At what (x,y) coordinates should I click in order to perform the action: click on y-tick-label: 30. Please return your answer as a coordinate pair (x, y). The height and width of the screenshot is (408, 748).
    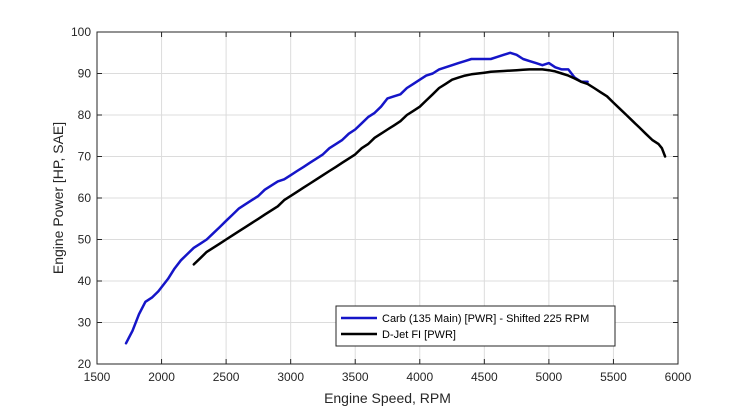
    Looking at the image, I should click on (85, 323).